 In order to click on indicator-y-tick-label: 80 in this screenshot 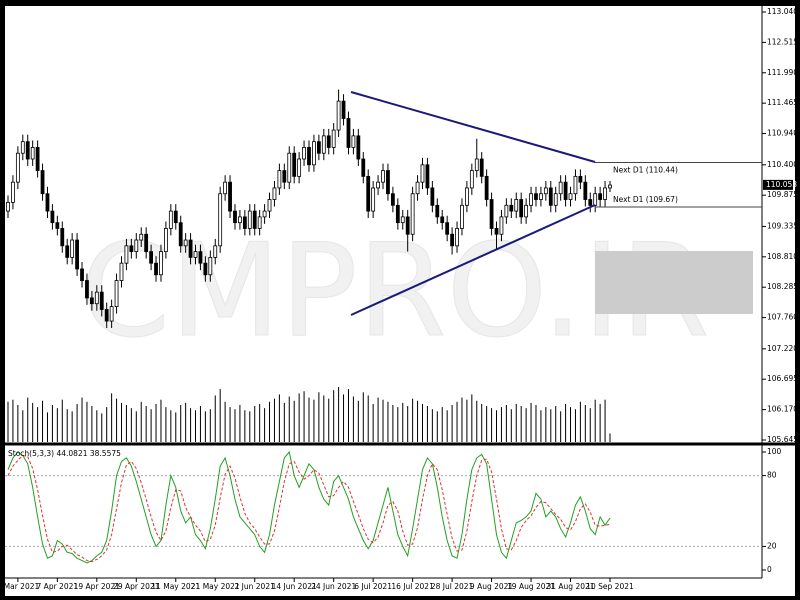, I will do `click(772, 475)`.